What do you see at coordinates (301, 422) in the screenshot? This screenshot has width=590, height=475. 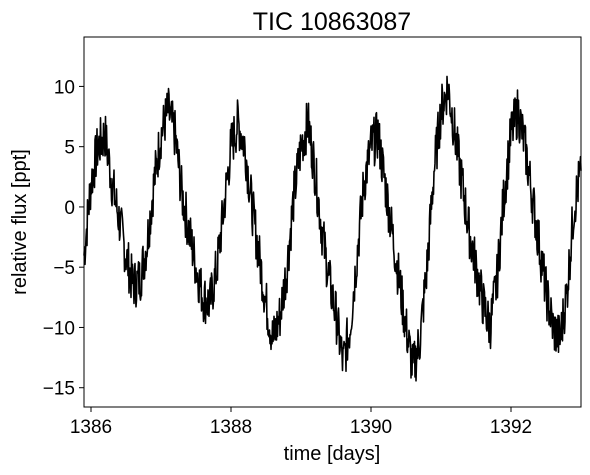 I see `x-axis: 1386 1388 1390 1392` at bounding box center [301, 422].